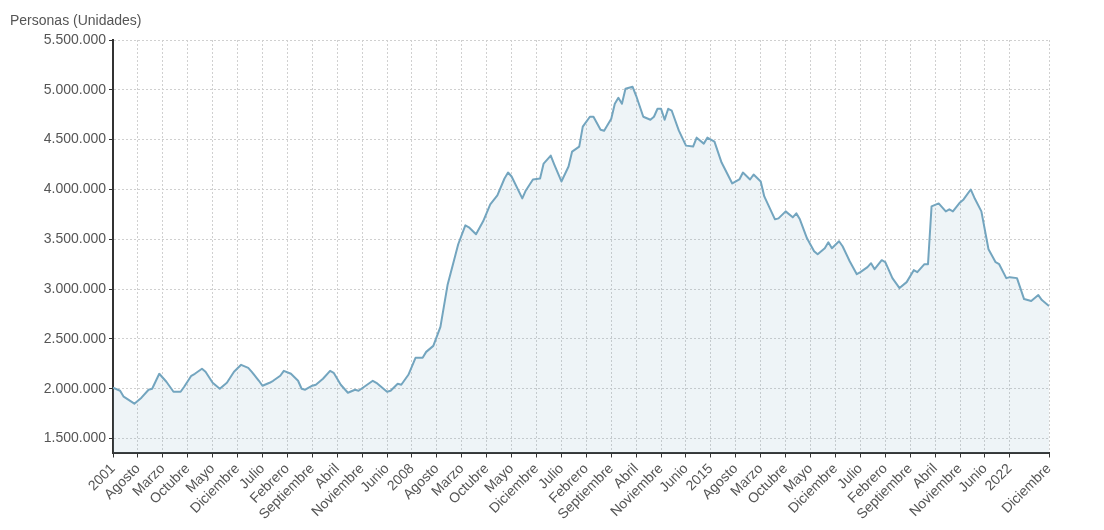 This screenshot has height=530, width=1104. Describe the element at coordinates (75, 88) in the screenshot. I see `y-tick-label: 5.000.000` at that location.